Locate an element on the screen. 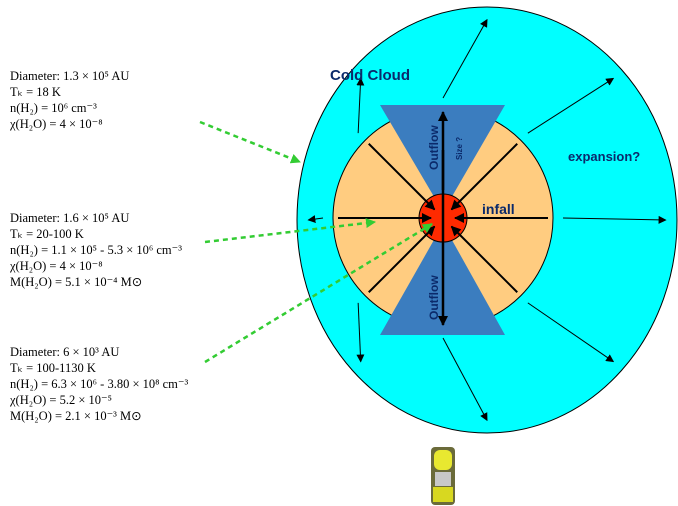  label: expansion? is located at coordinates (604, 156).